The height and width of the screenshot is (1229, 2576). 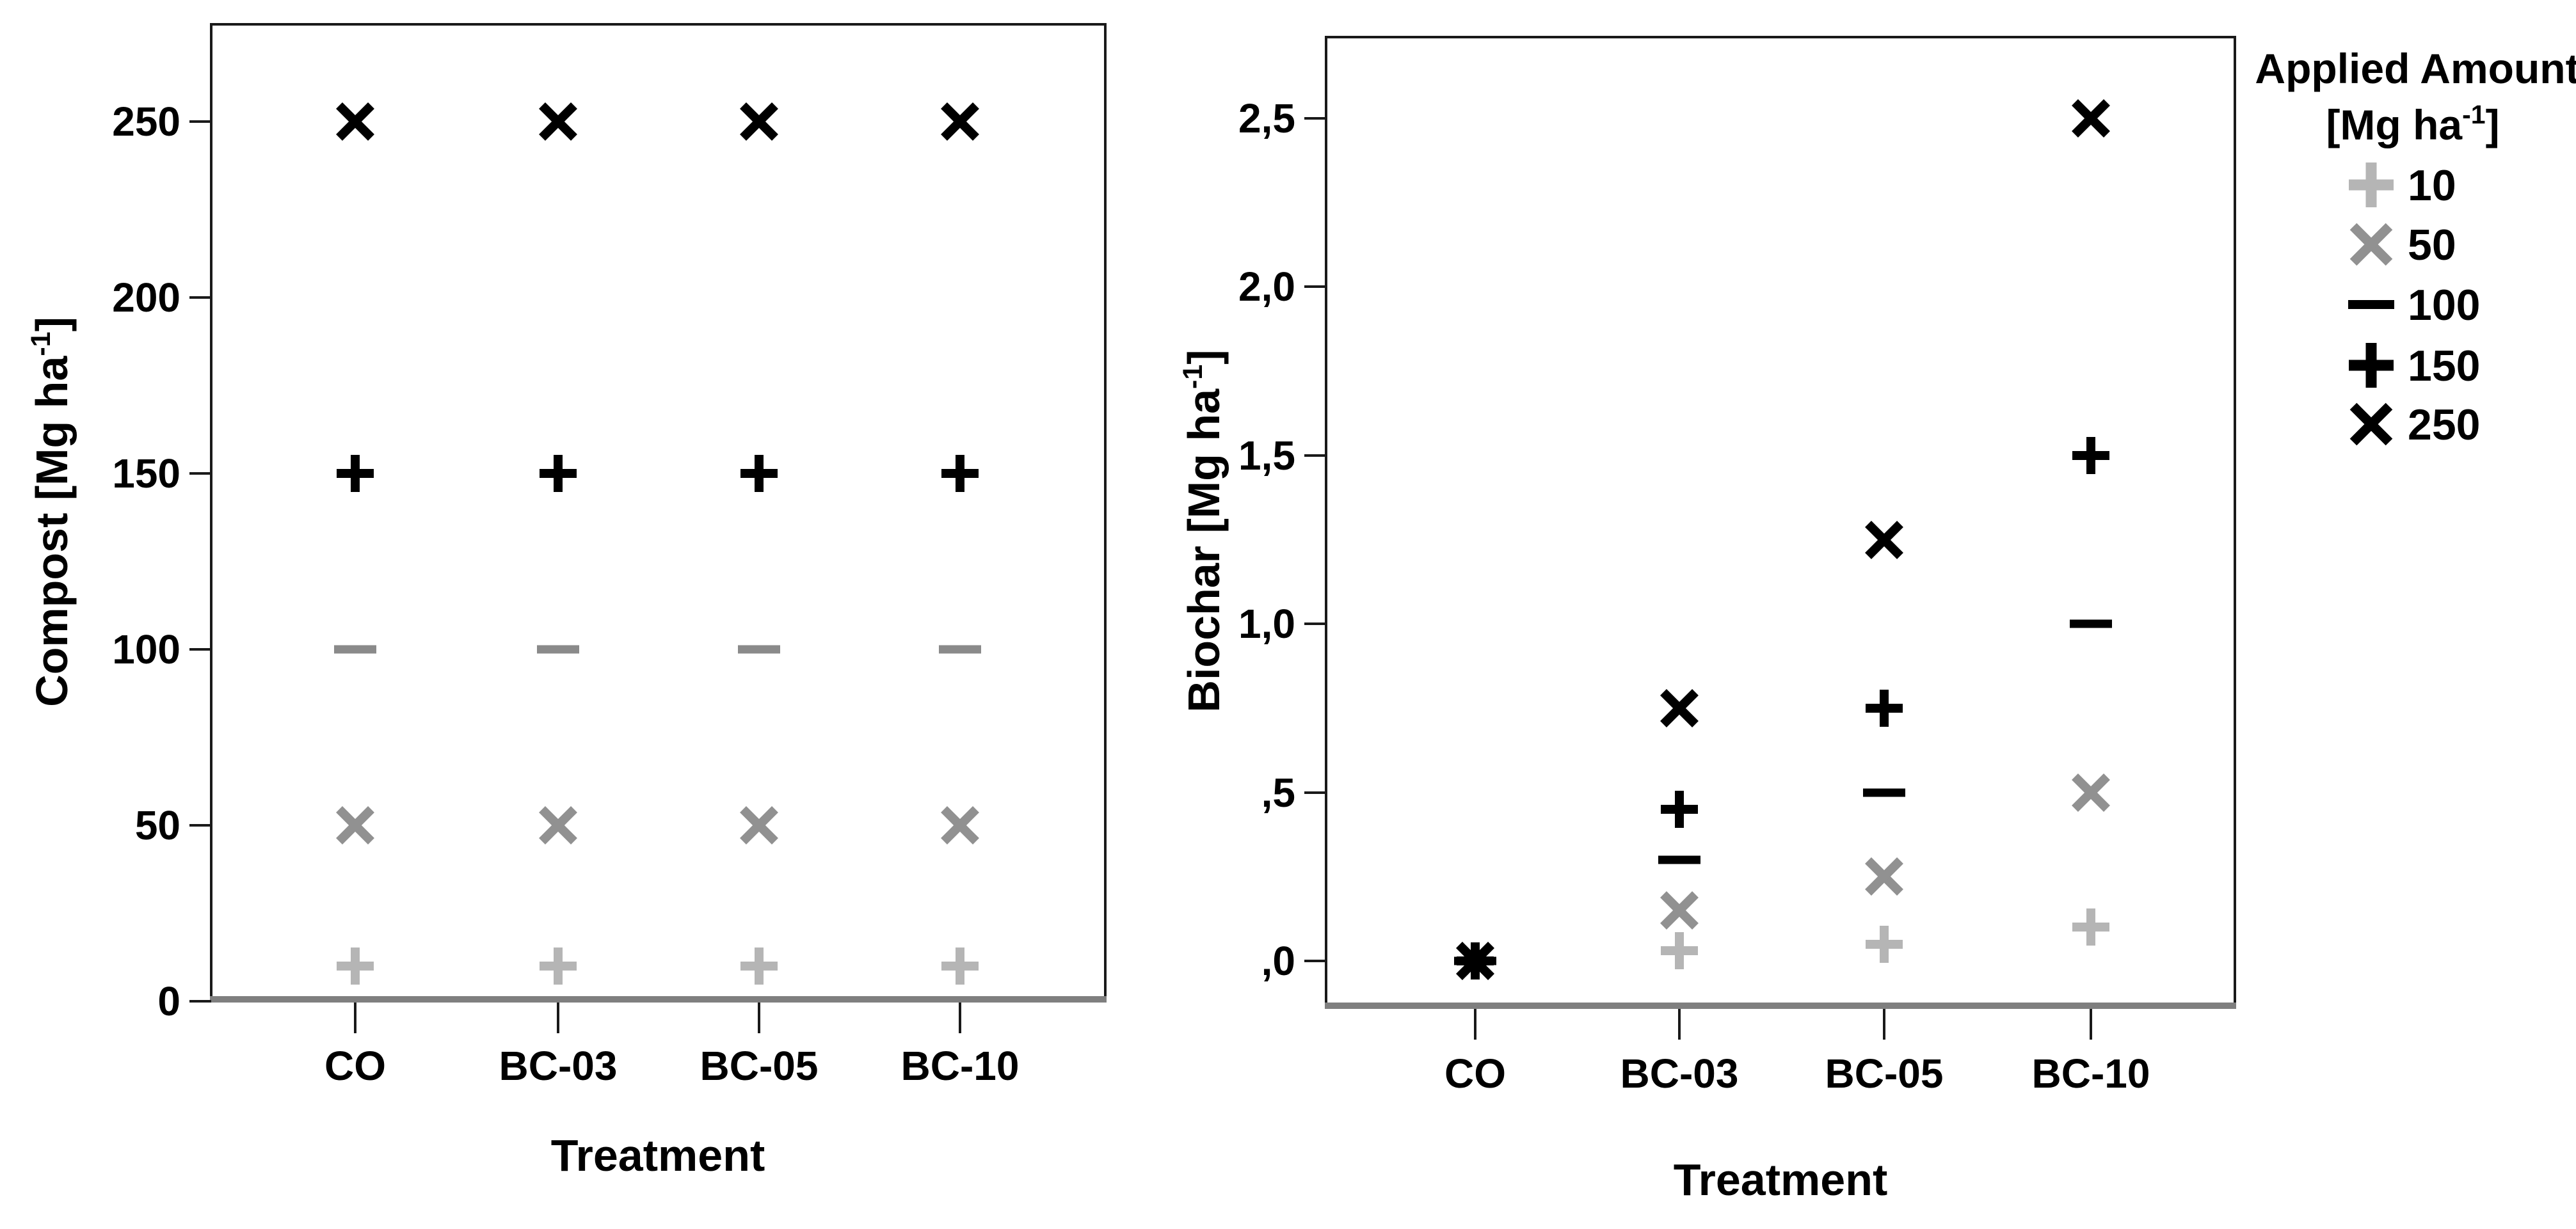 What do you see at coordinates (1266, 624) in the screenshot?
I see `biochar-y-tick-label: 1,0` at bounding box center [1266, 624].